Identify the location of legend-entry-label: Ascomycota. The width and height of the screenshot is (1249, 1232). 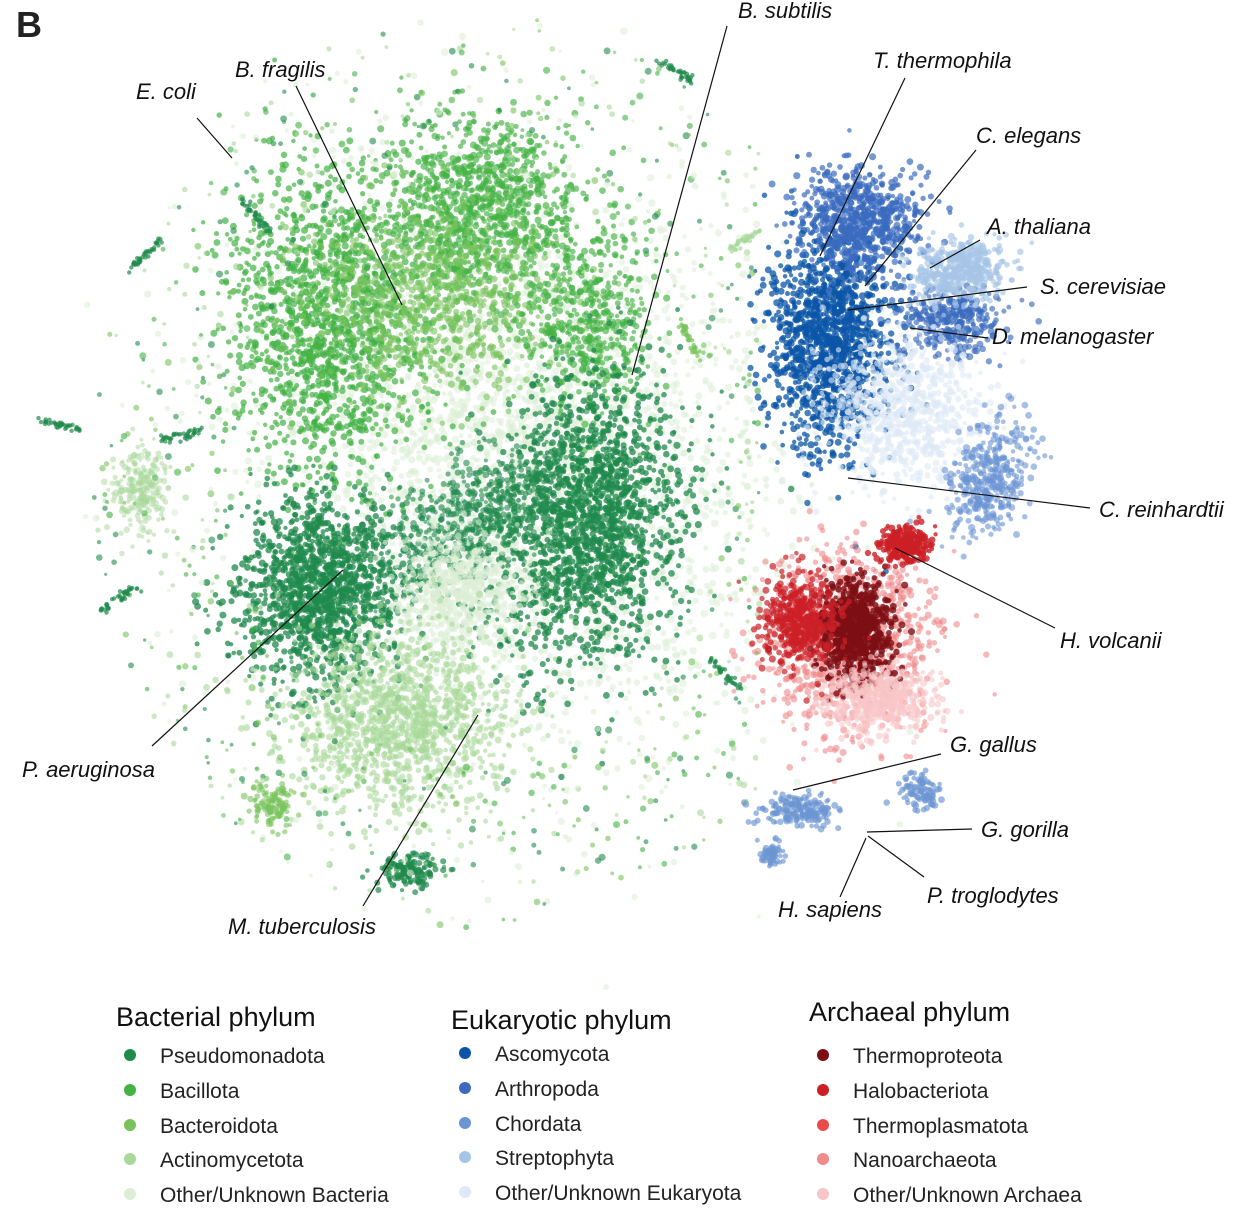
(552, 1054).